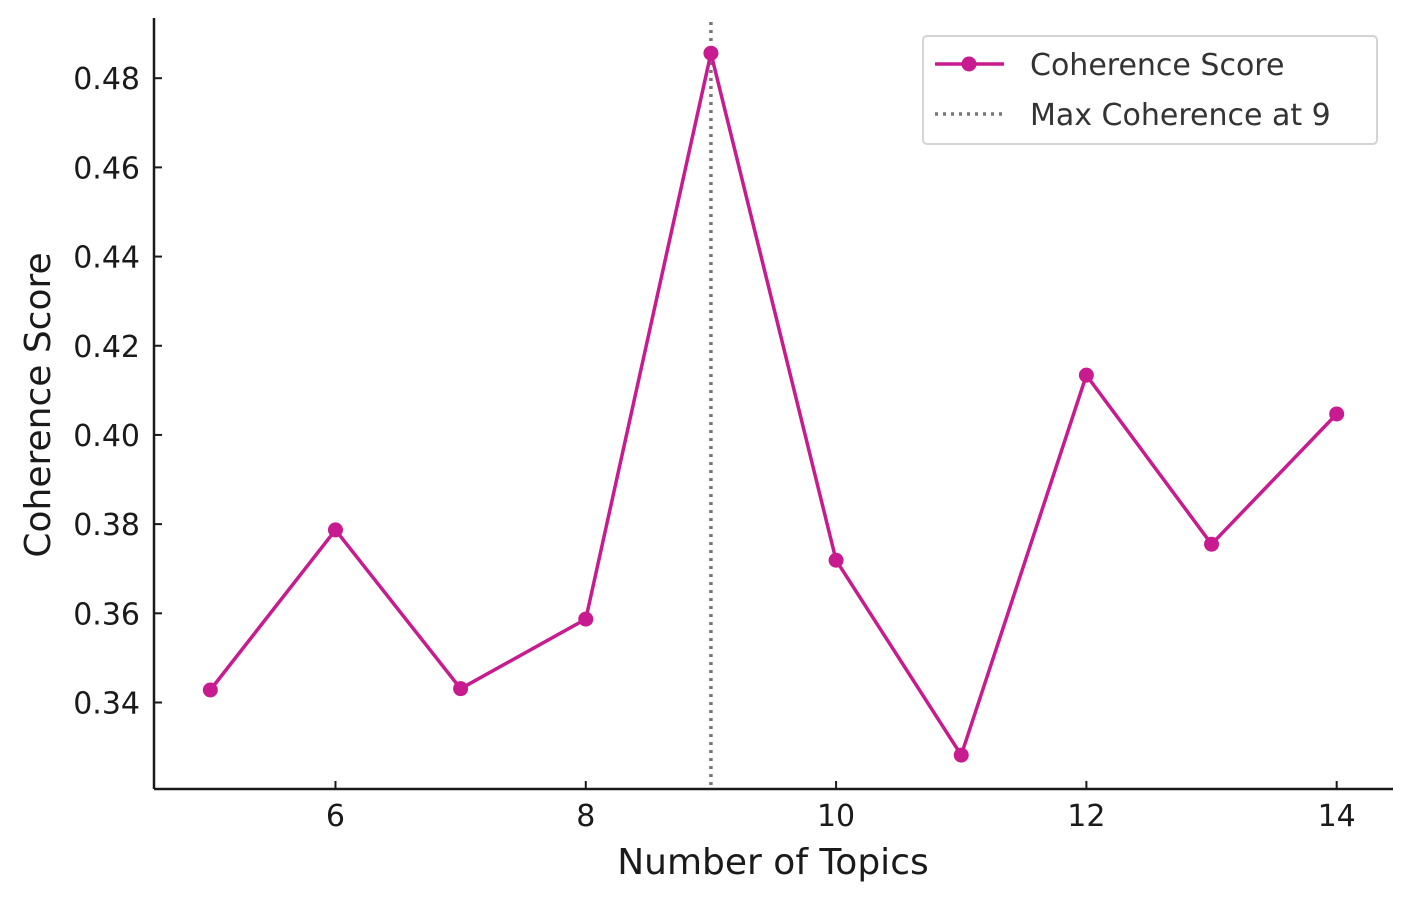 The image size is (1413, 901). I want to click on legend: Coherence Score Max Coherence at 9, so click(1150, 90).